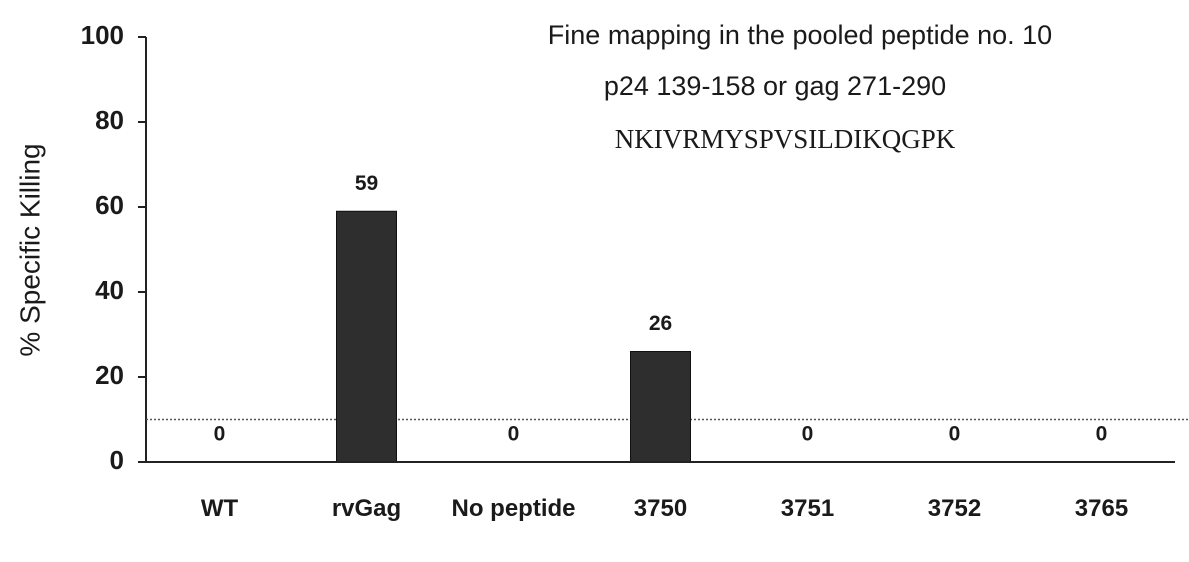 This screenshot has height=562, width=1189. What do you see at coordinates (807, 508) in the screenshot?
I see `x-tick-label: 3751` at bounding box center [807, 508].